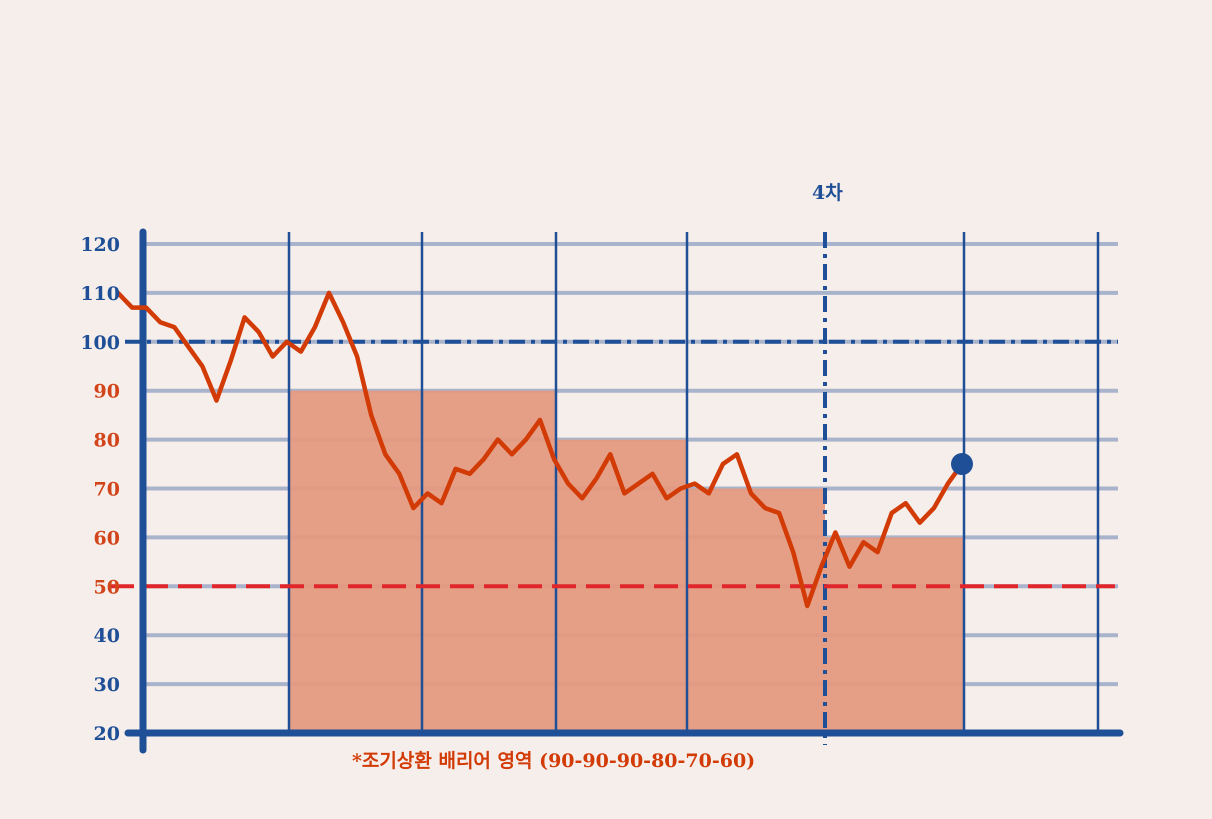 The width and height of the screenshot is (1212, 819). What do you see at coordinates (107, 636) in the screenshot?
I see `y-tick-label: 40` at bounding box center [107, 636].